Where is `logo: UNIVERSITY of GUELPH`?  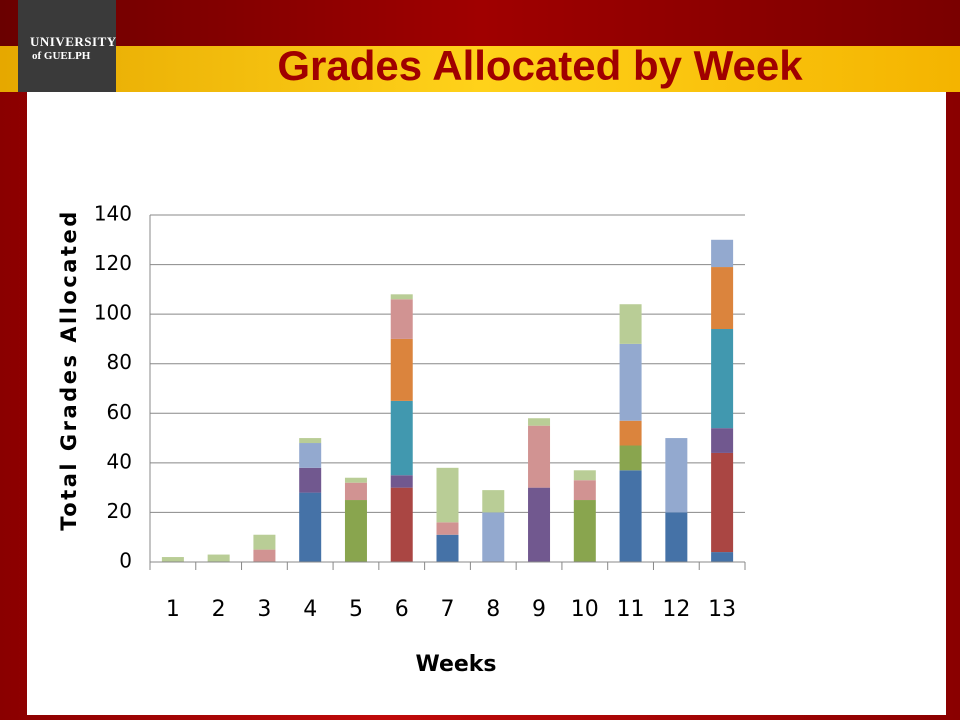
logo: UNIVERSITY of GUELPH is located at coordinates (67, 46).